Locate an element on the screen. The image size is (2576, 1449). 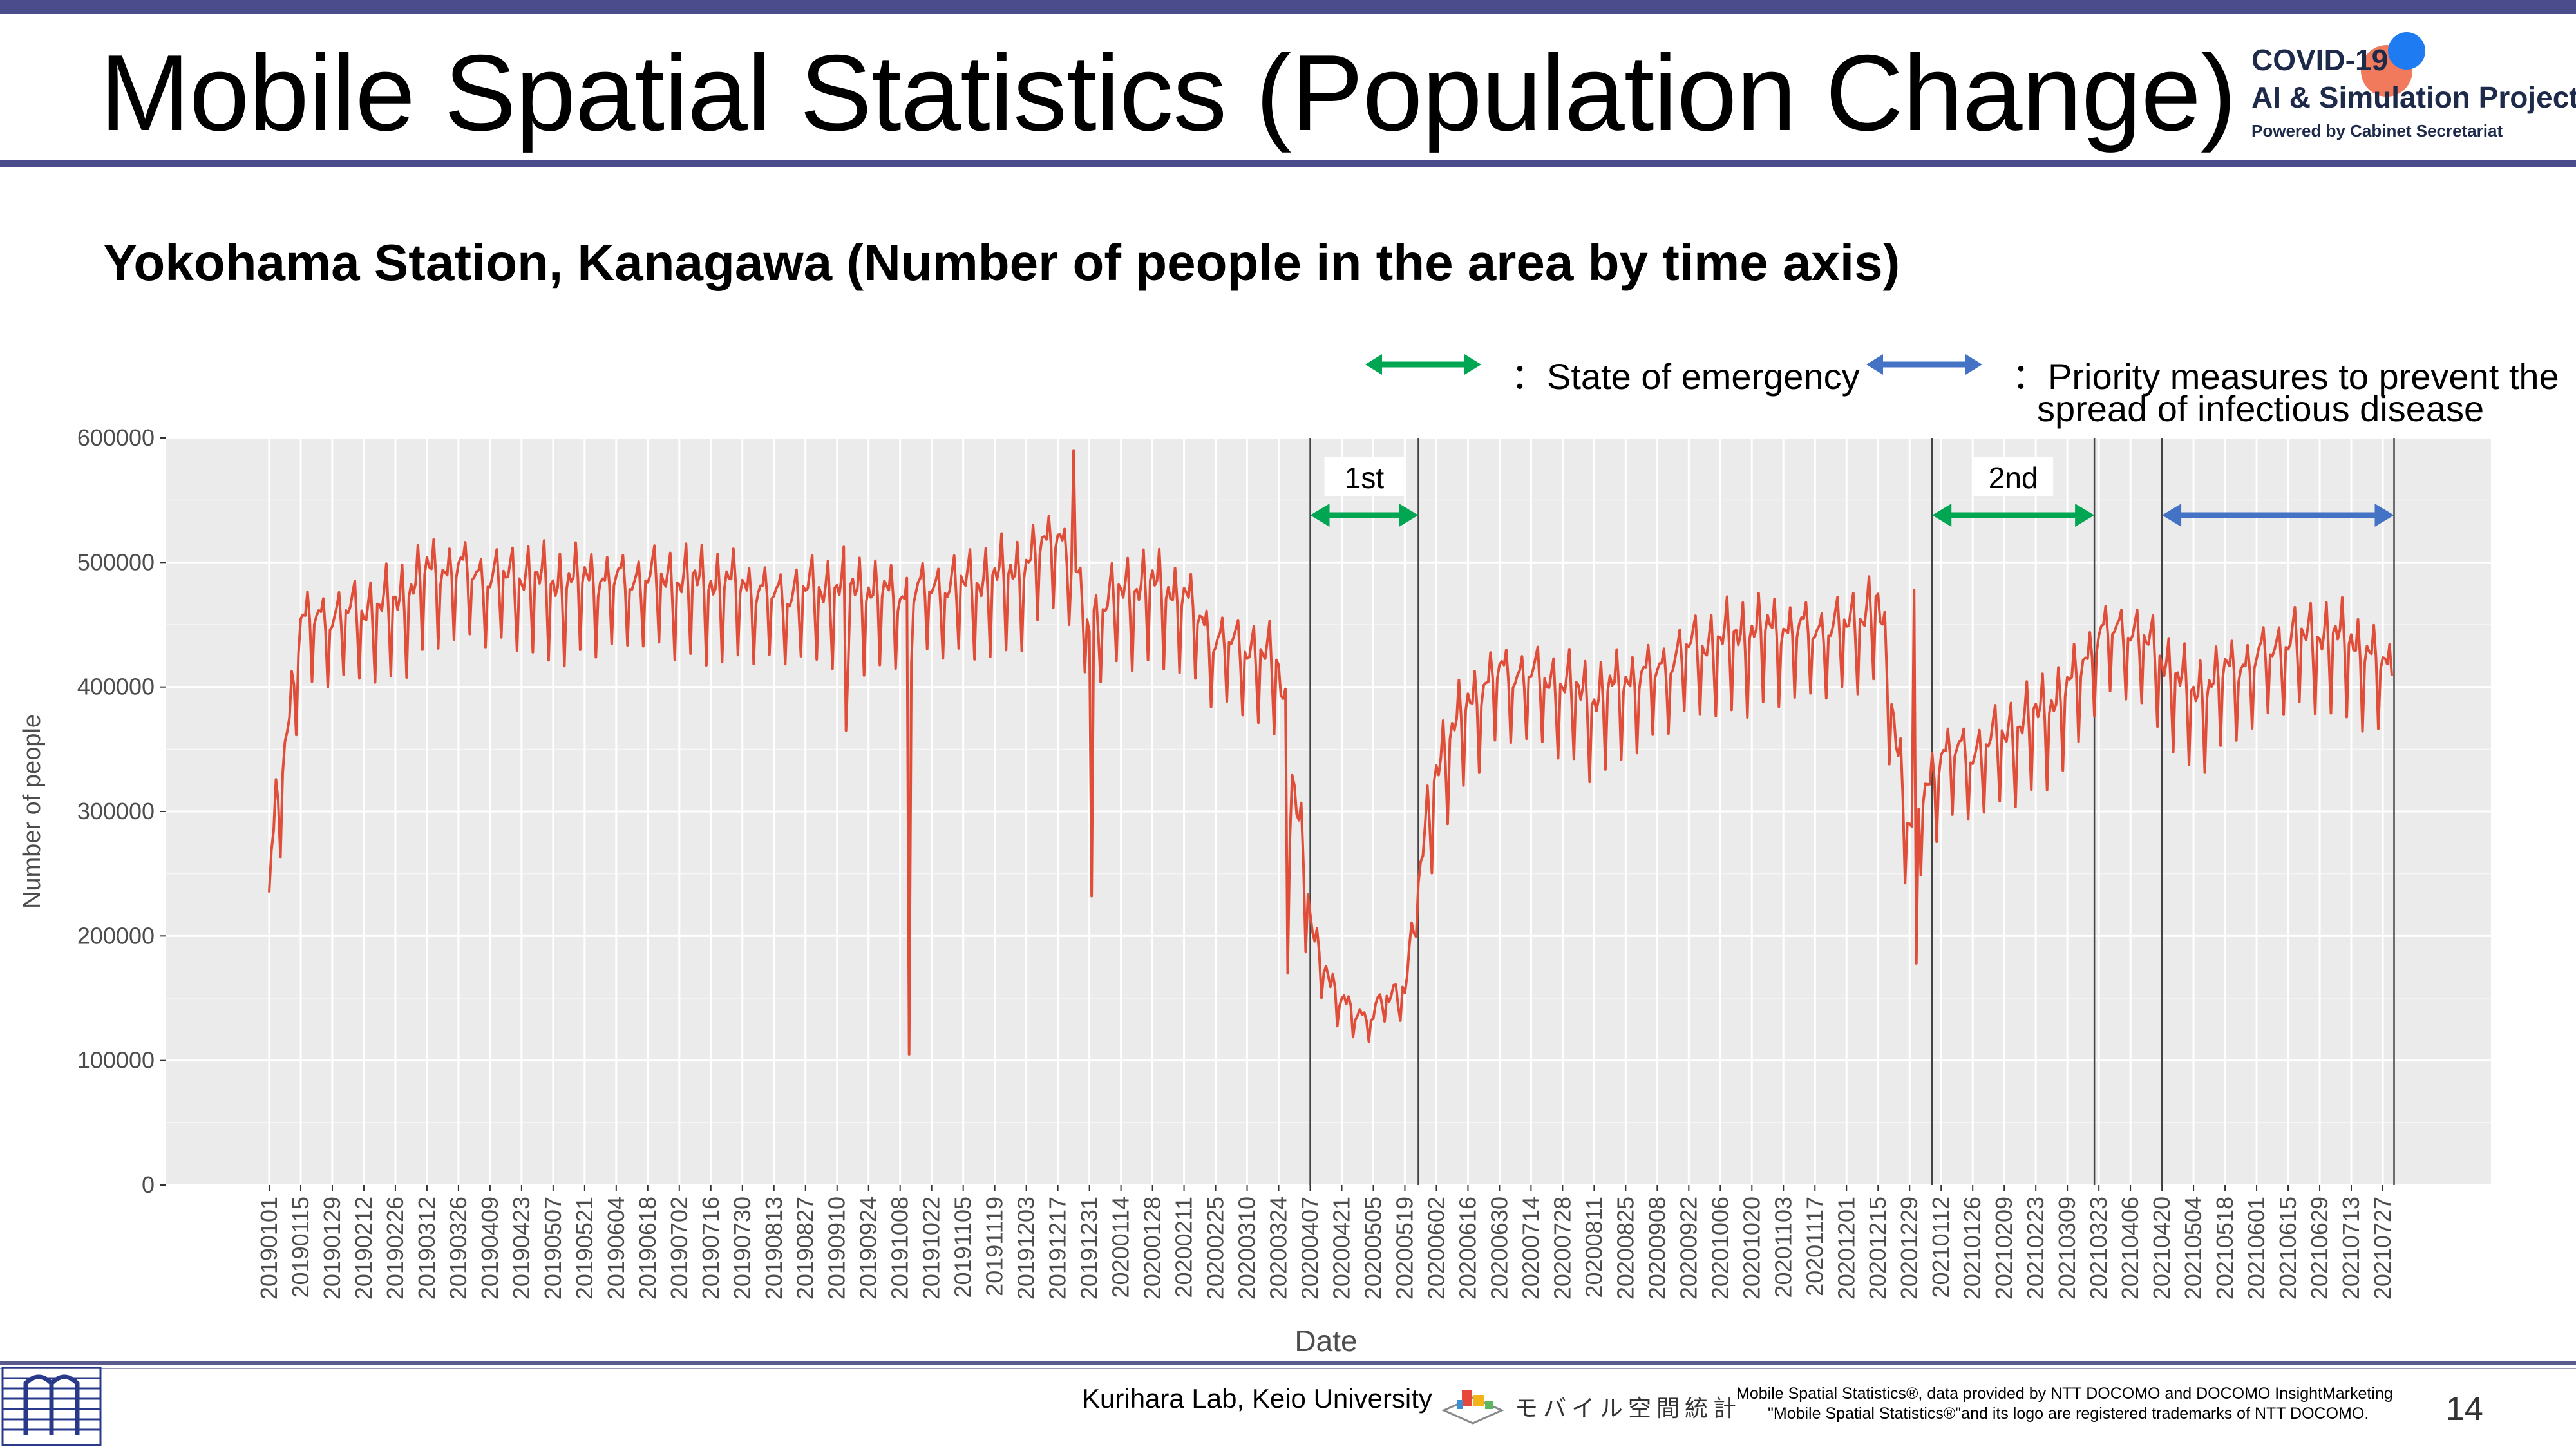
x-tick-label: 20210126 is located at coordinates (1972, 1249).